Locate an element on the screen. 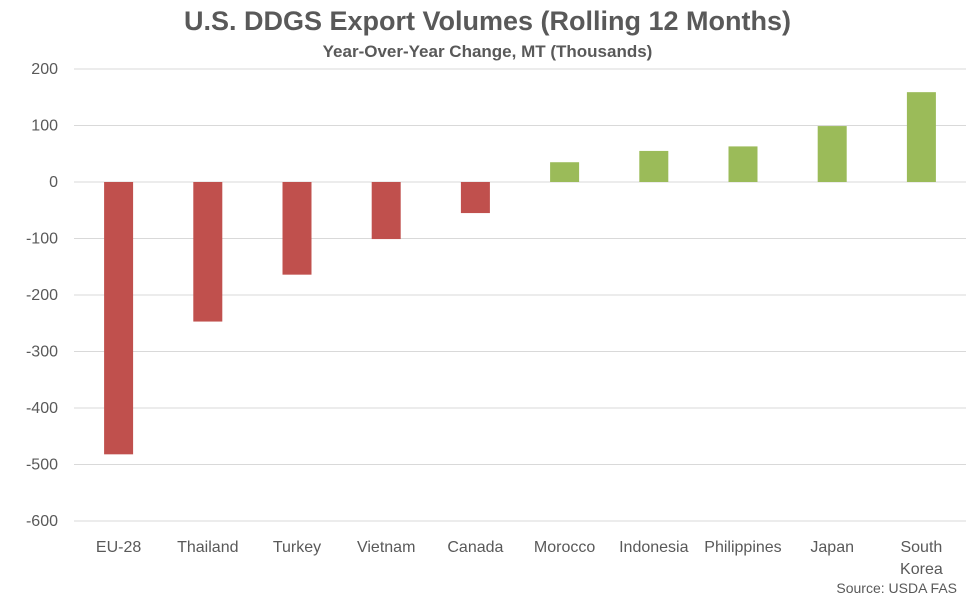 This screenshot has height=601, width=975. x-tick-label: Philippines is located at coordinates (742, 547).